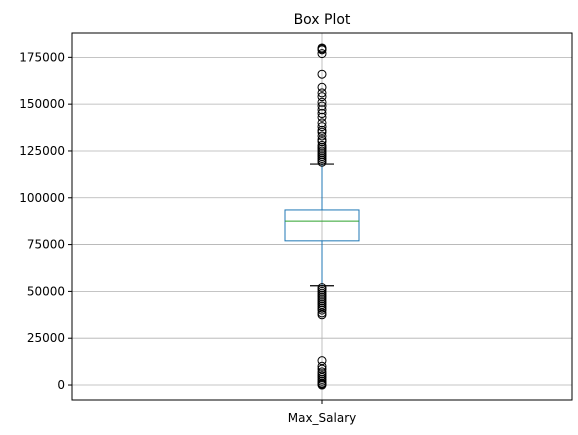 The height and width of the screenshot is (435, 578). Describe the element at coordinates (322, 20) in the screenshot. I see `chart-title: Box Plot` at that location.